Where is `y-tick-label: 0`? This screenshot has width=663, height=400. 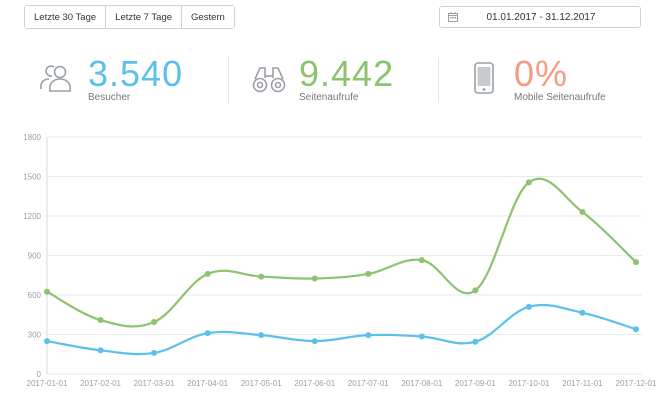
y-tick-label: 0 is located at coordinates (39, 374).